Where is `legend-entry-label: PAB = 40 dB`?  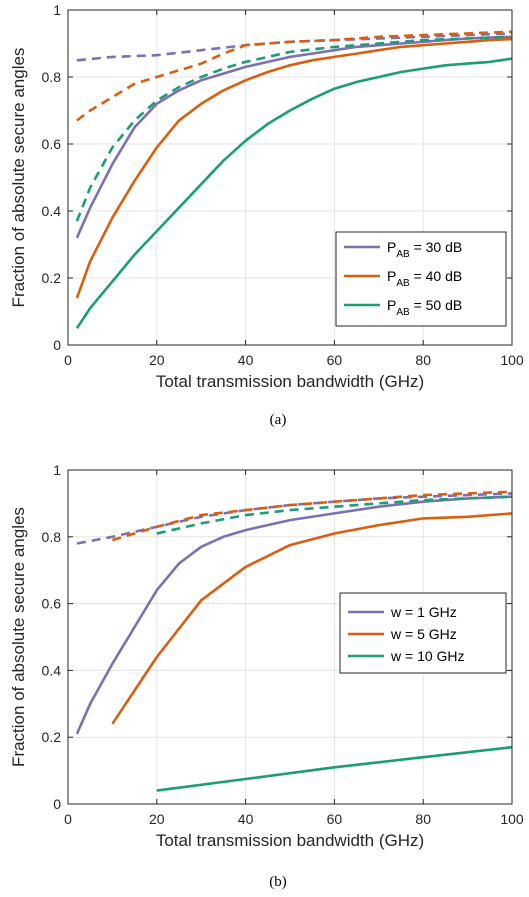
legend-entry-label: PAB = 40 dB is located at coordinates (424, 278).